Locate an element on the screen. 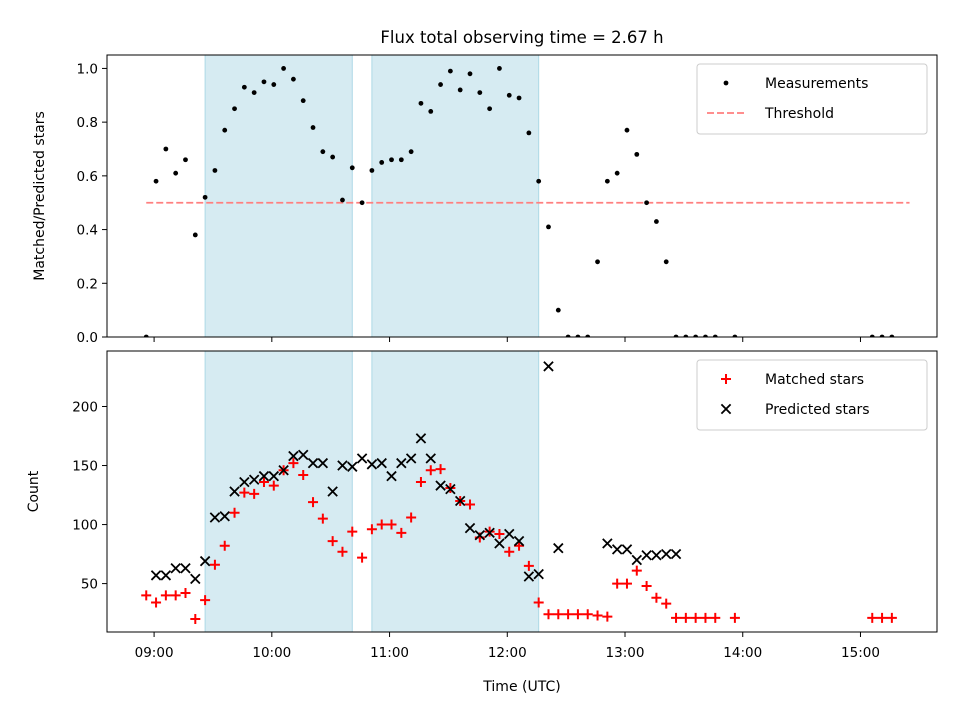 The image size is (960, 724). x-tick-label: 14:00 is located at coordinates (742, 653).